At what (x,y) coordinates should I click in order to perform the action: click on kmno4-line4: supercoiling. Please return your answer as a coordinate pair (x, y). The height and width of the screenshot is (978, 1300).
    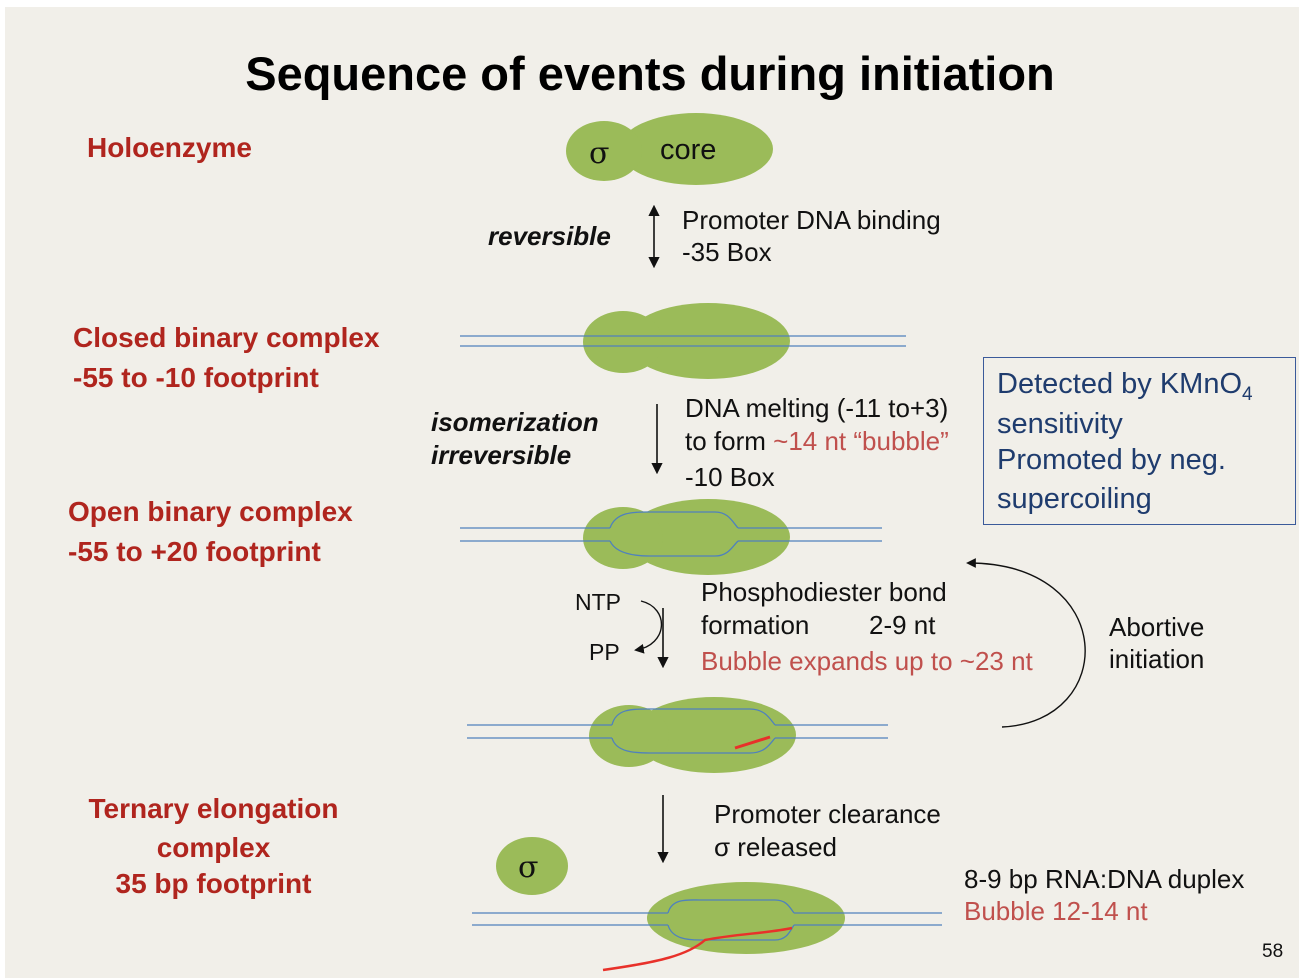
    Looking at the image, I should click on (1074, 499).